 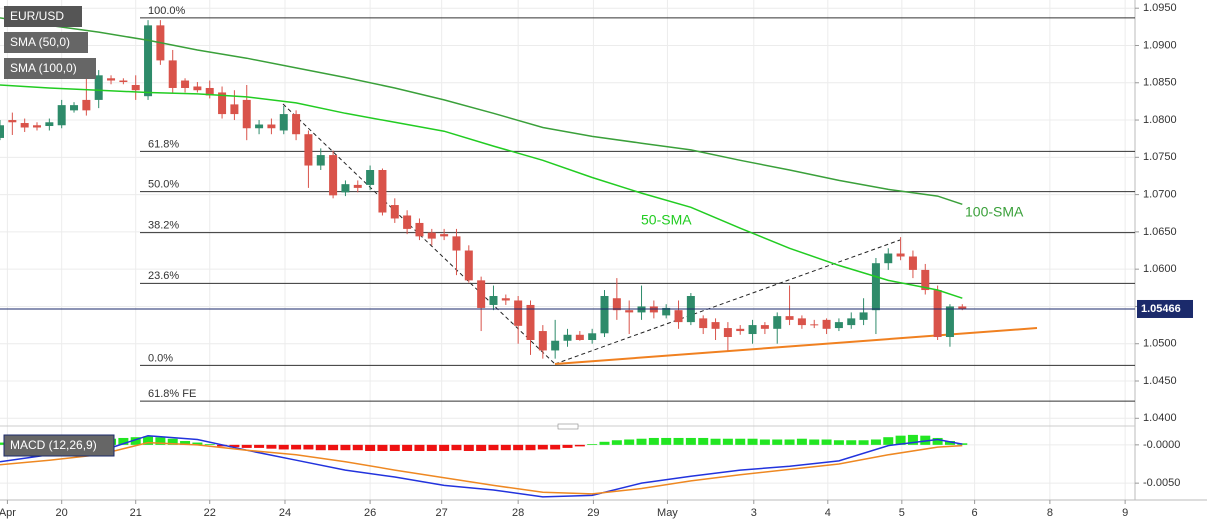 I want to click on y-tick-label: 1.0800, so click(x=1160, y=120).